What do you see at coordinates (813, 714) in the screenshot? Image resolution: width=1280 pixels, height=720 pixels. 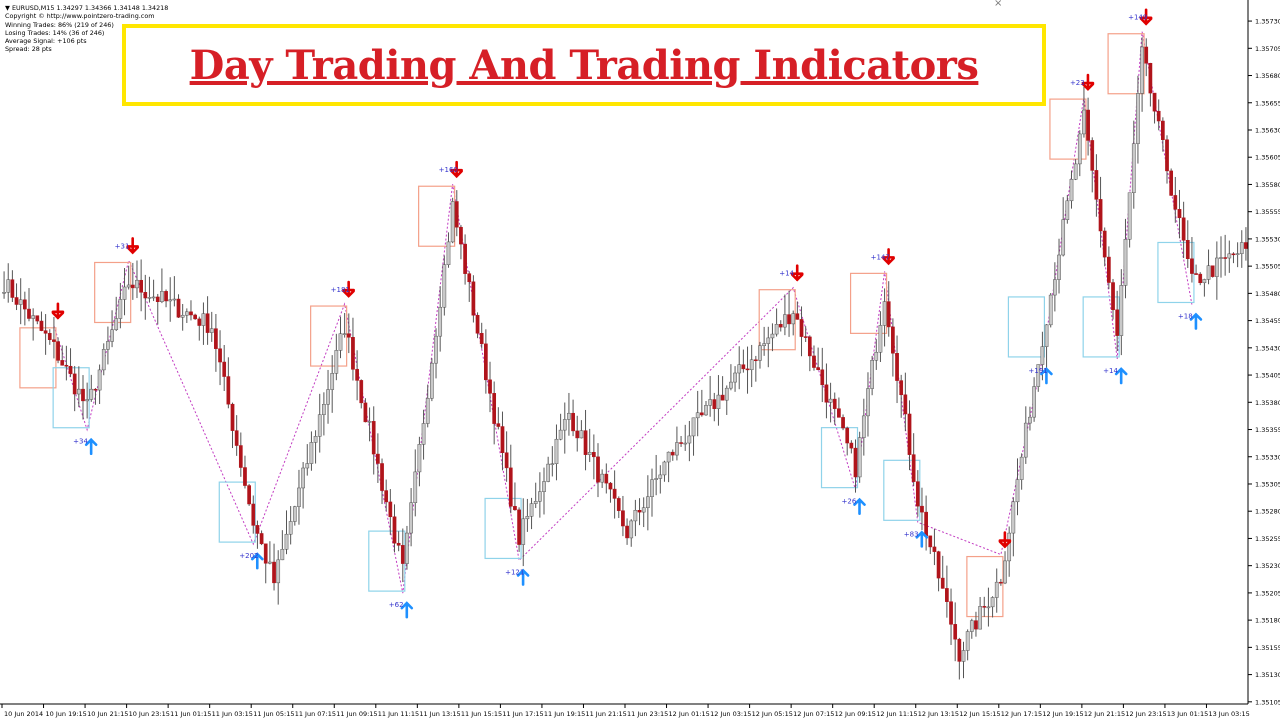 I see `x-tick-label: 12 Jun 07:15` at bounding box center [813, 714].